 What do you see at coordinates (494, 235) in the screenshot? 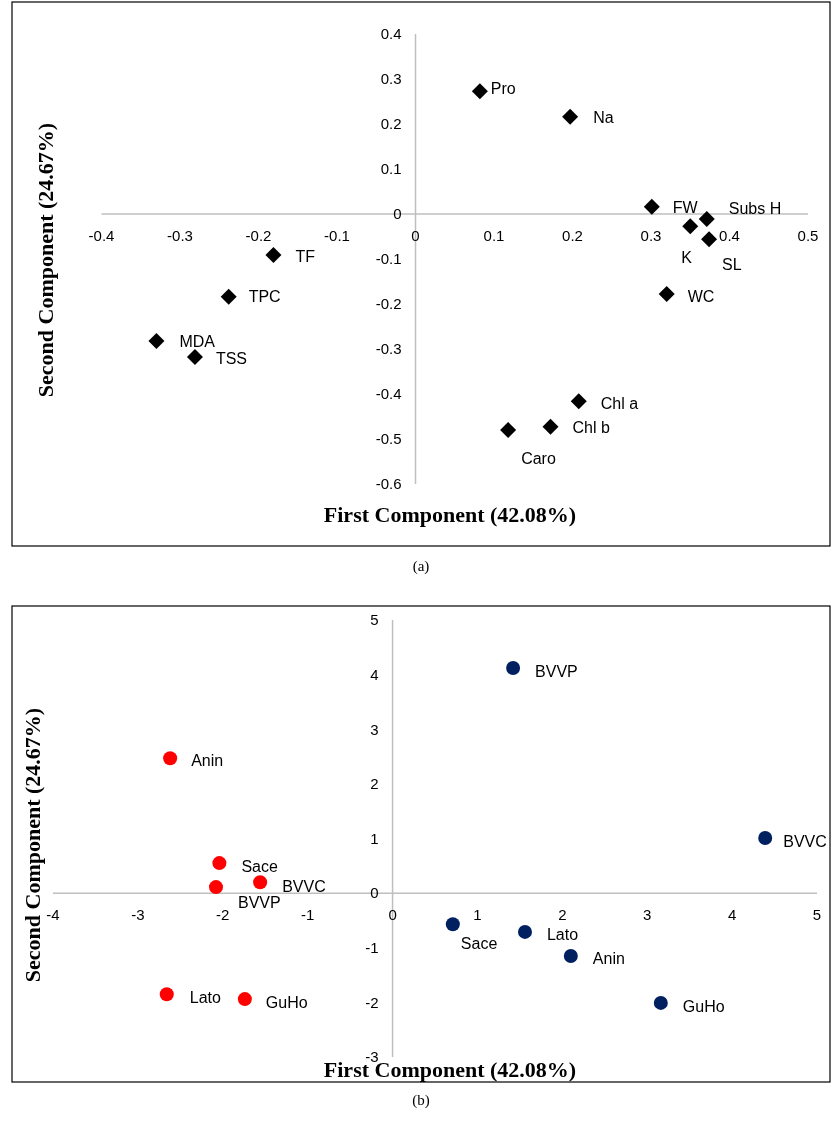
I see `x-tick-label: 0.1` at bounding box center [494, 235].